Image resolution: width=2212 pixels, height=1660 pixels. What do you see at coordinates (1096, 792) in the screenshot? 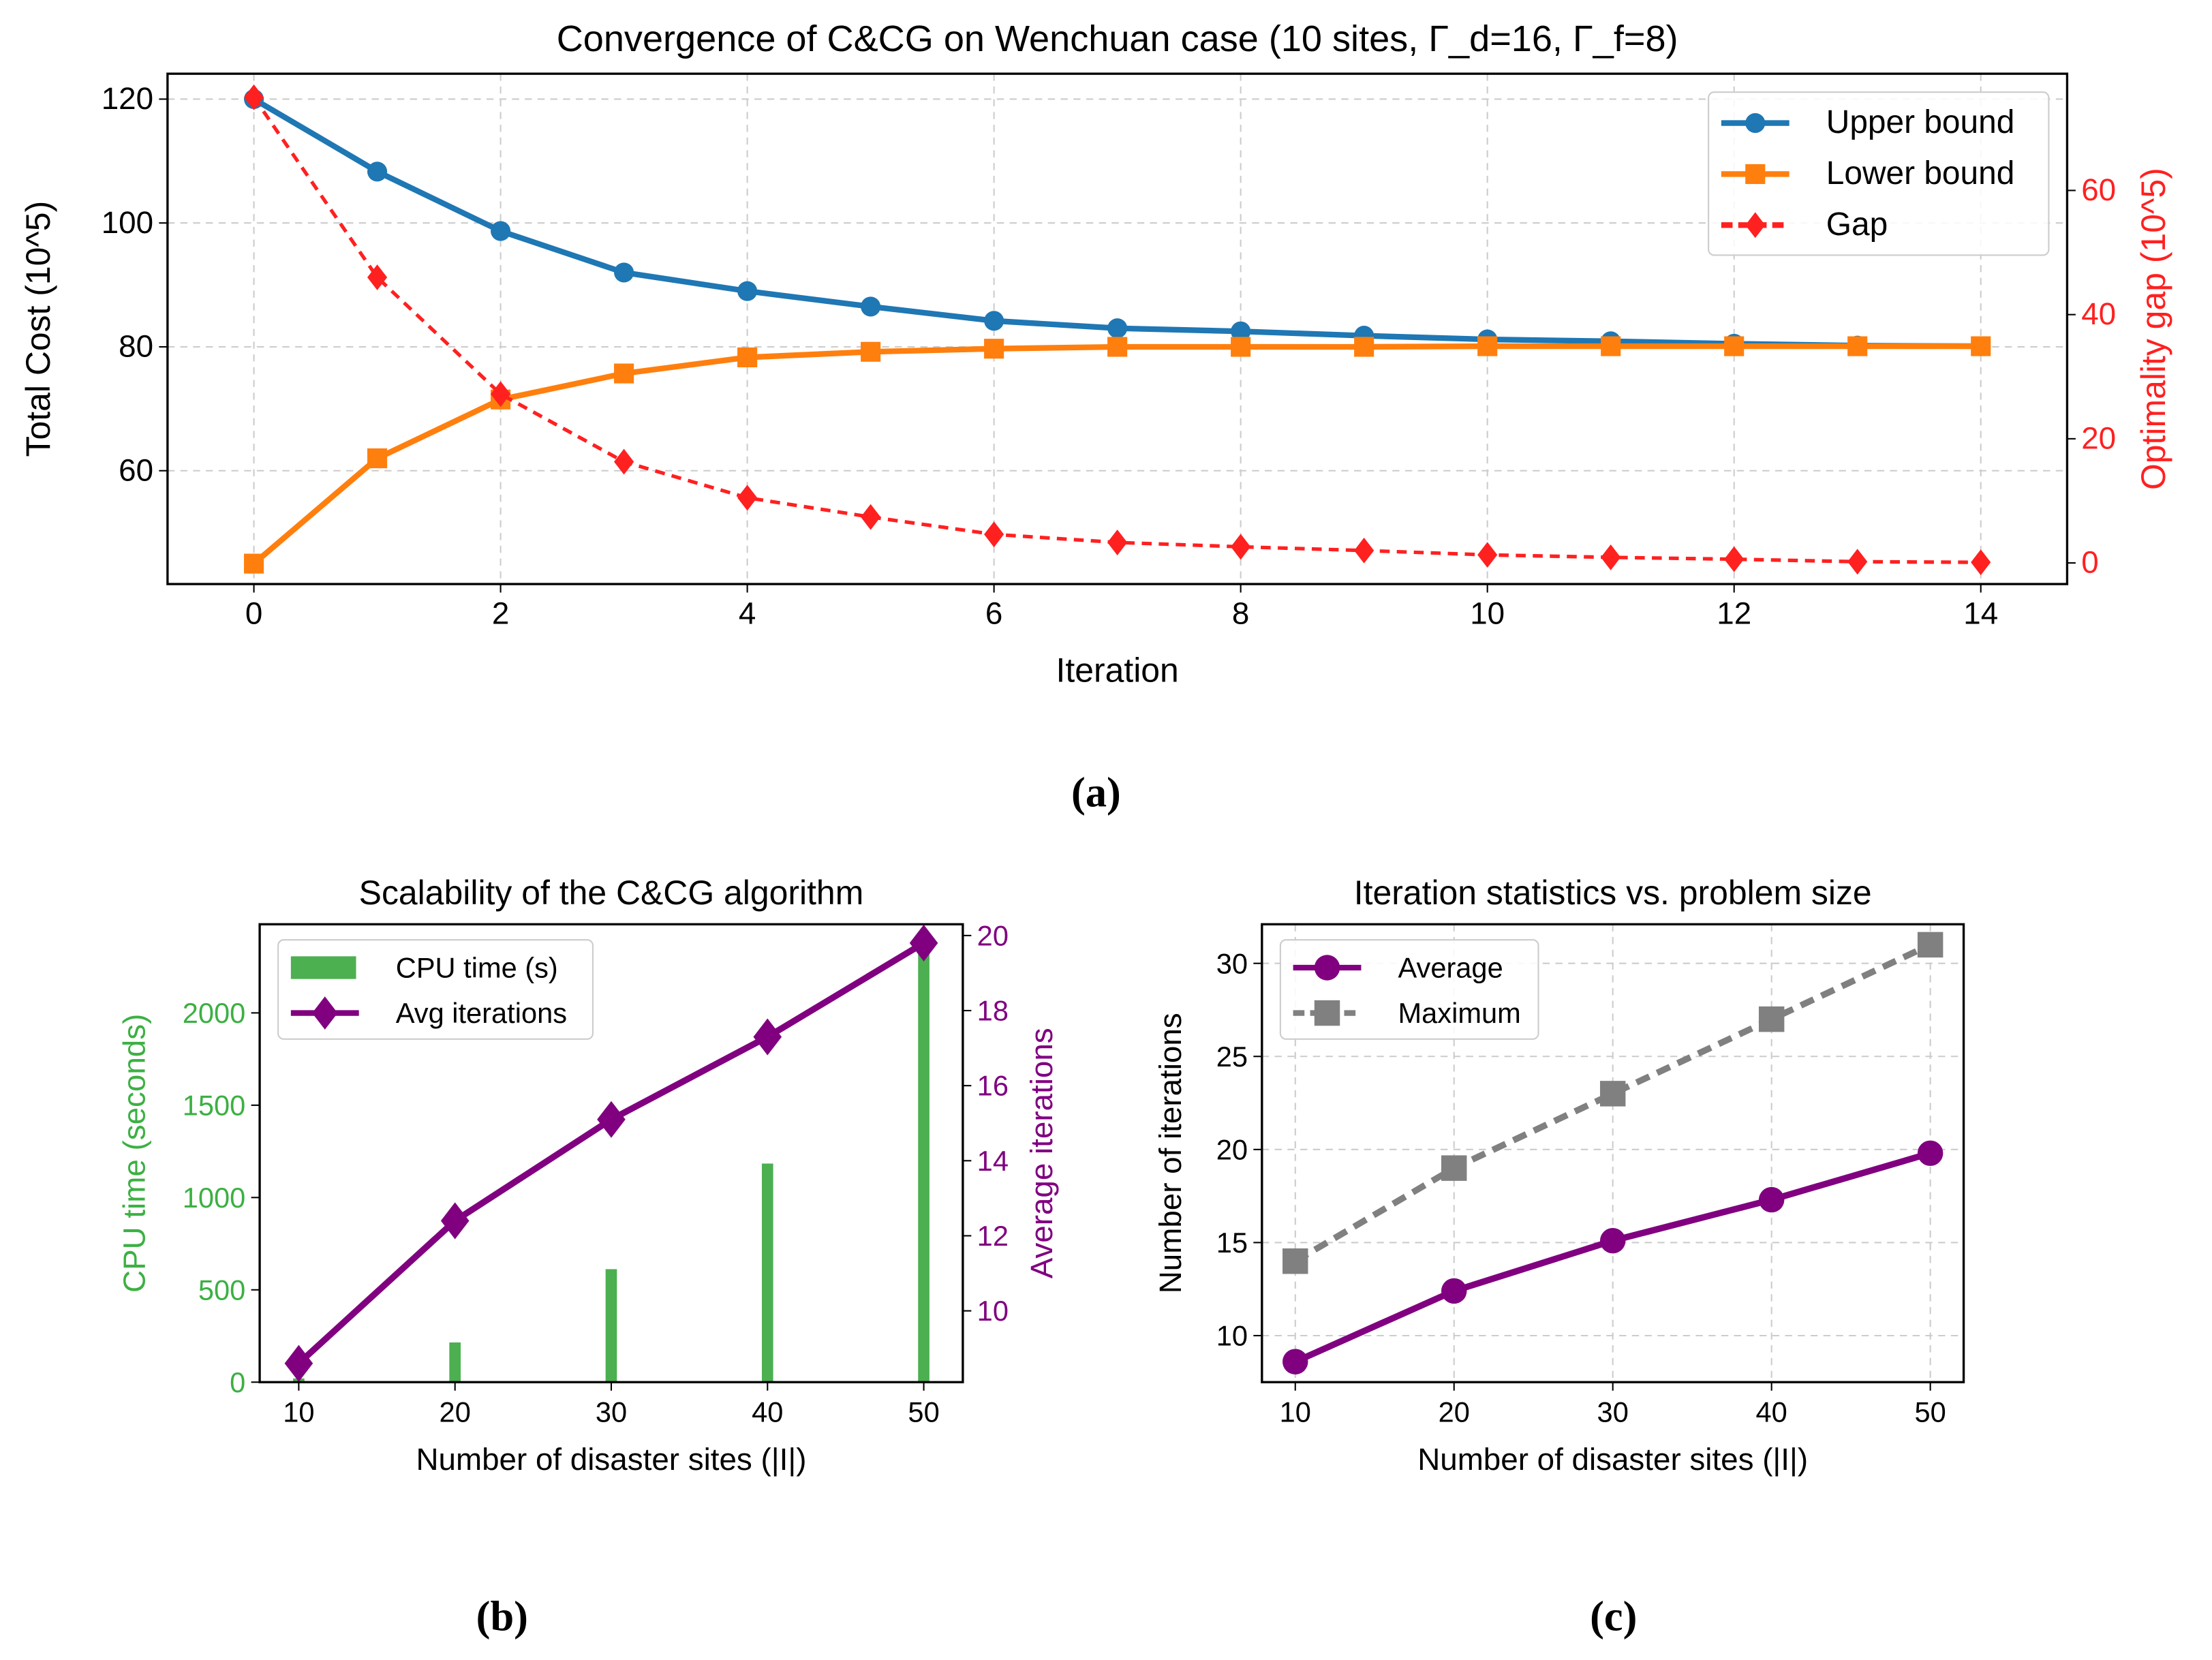
I see `caption-a: (a)` at bounding box center [1096, 792].